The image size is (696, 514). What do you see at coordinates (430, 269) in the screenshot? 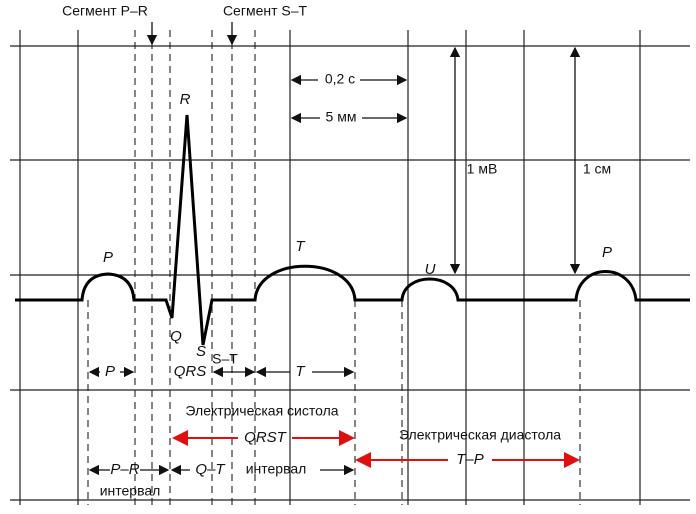
I see `wave-label: U` at bounding box center [430, 269].